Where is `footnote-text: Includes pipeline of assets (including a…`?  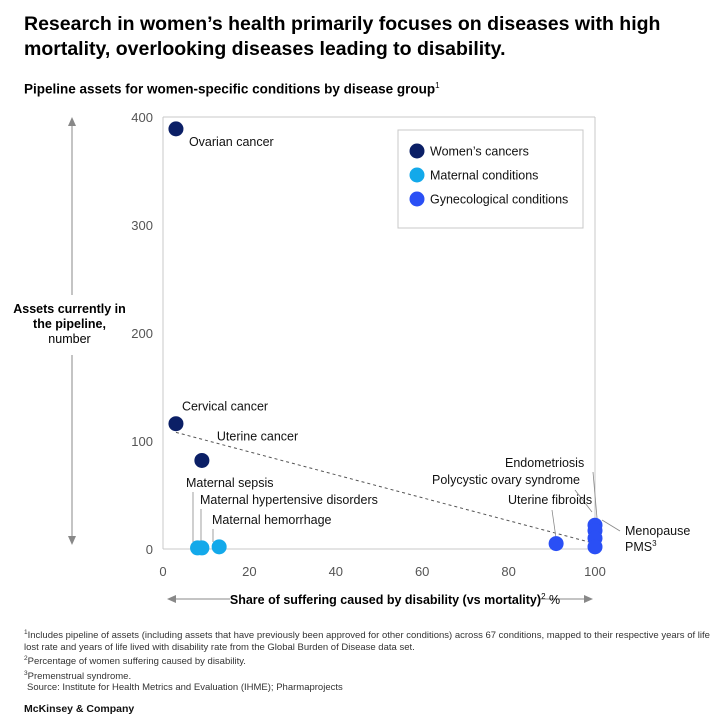
footnote-text: Includes pipeline of assets (including a… is located at coordinates (367, 641).